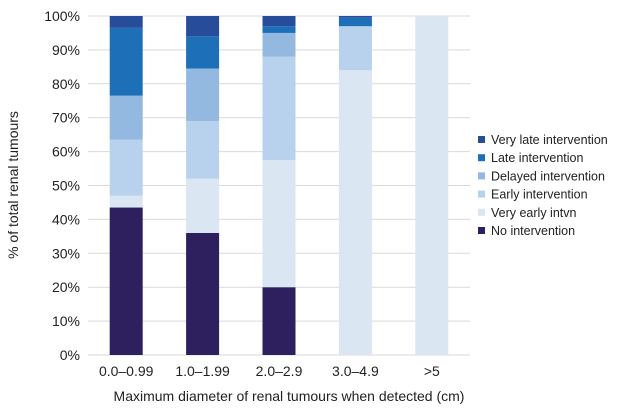 This screenshot has height=408, width=641. Describe the element at coordinates (126, 371) in the screenshot. I see `x-tick-label: 0.0–0.99` at that location.